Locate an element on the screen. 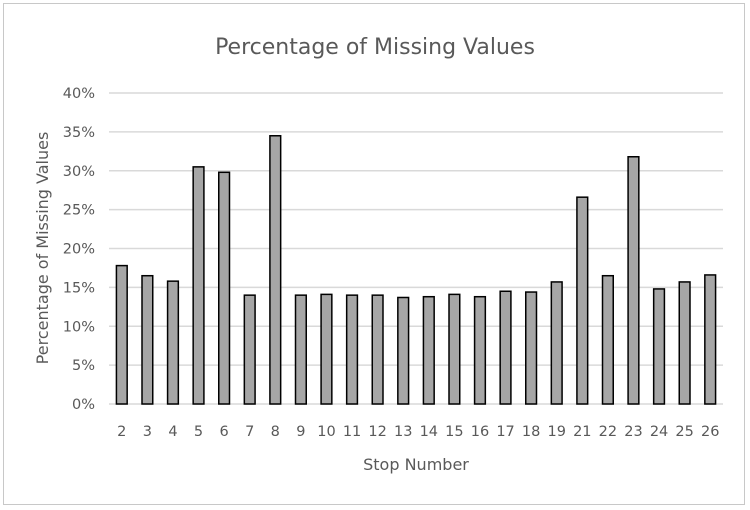  x-tick-label: 10 is located at coordinates (326, 432).